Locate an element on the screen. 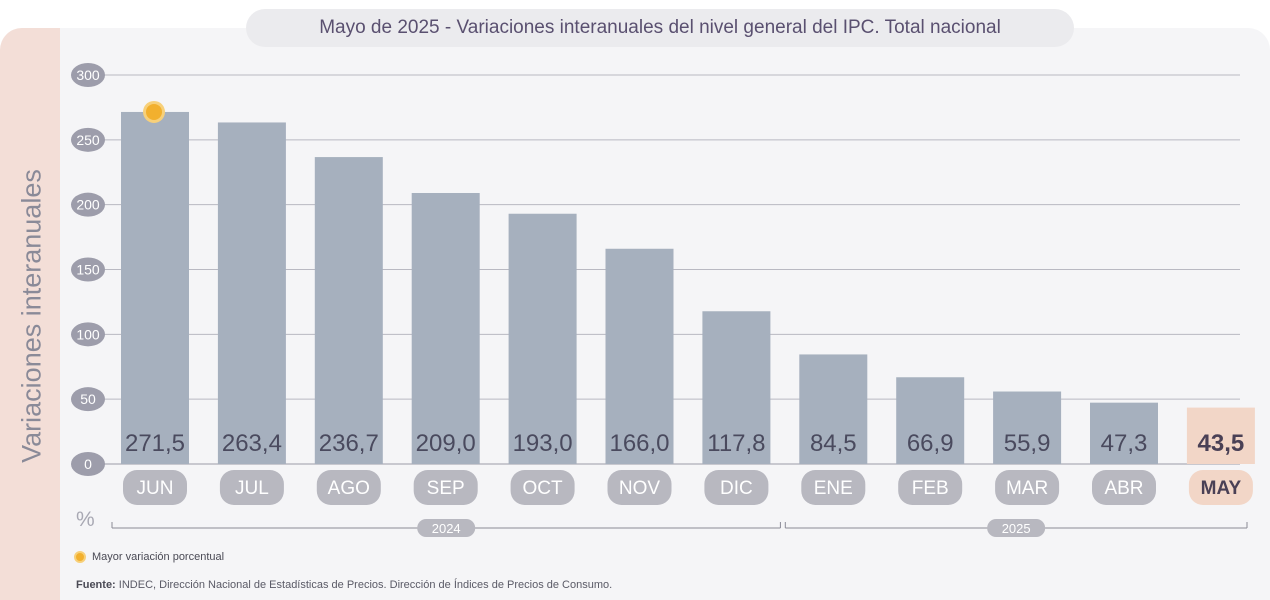 This screenshot has width=1270, height=600. bar-value-label: 271,5 is located at coordinates (155, 443).